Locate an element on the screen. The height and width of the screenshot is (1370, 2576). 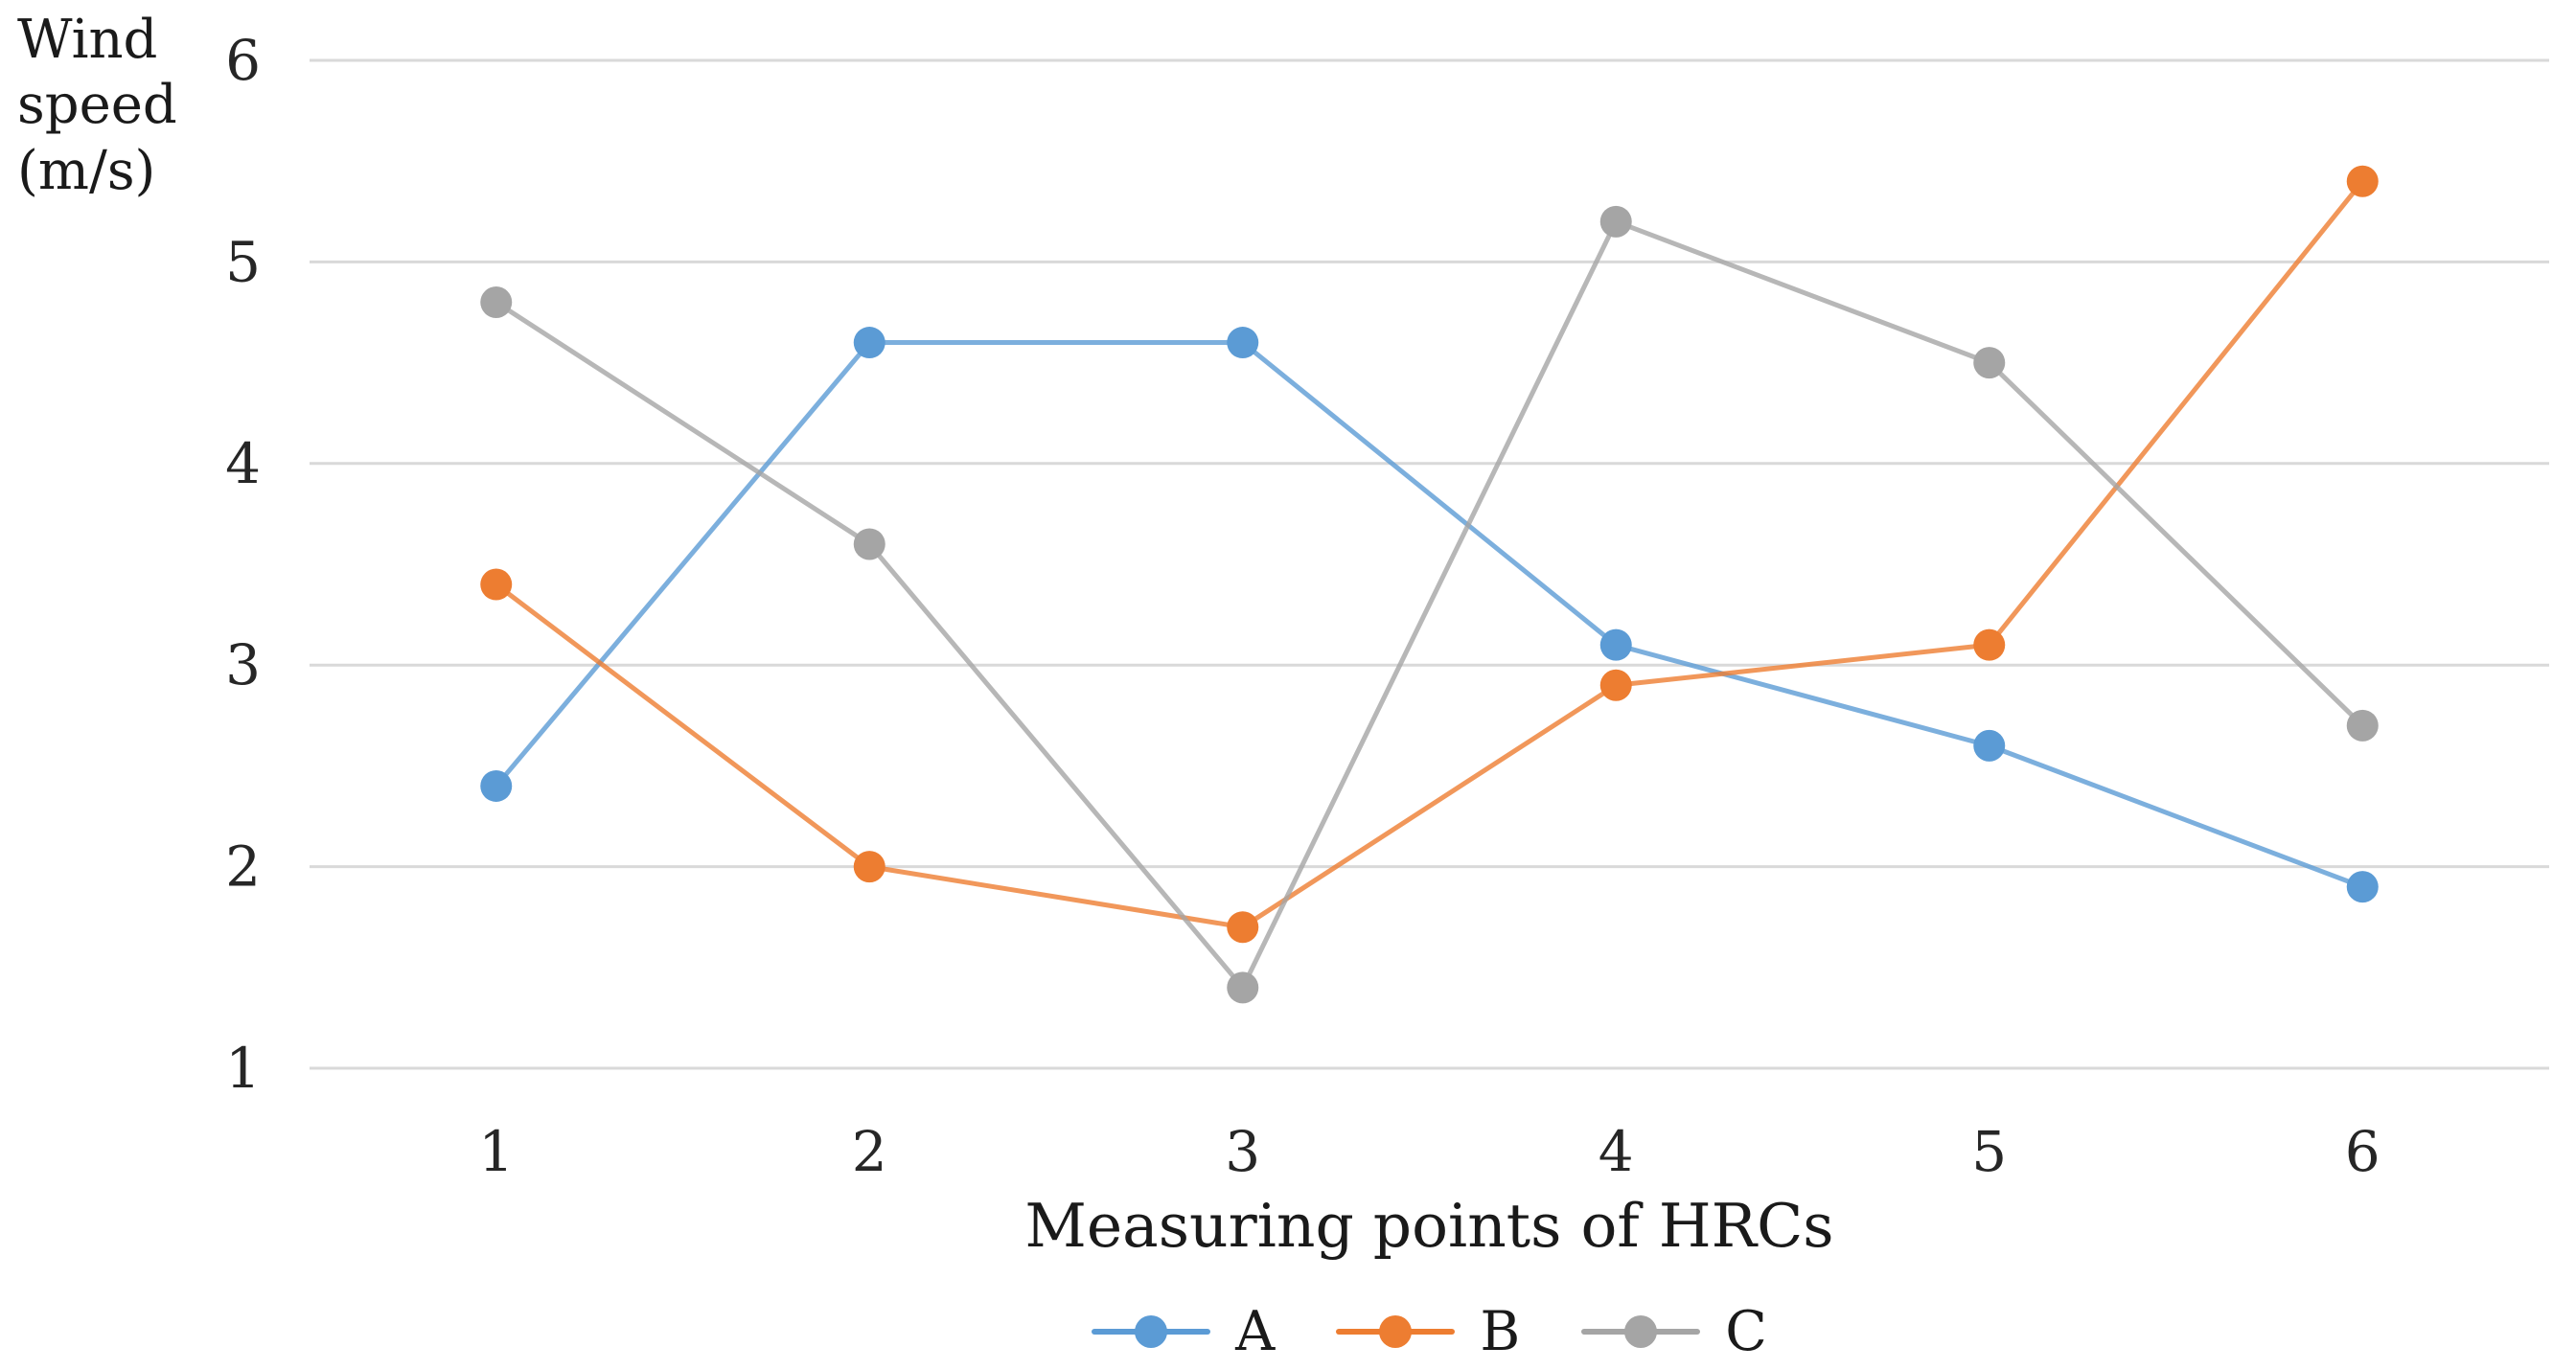
y-tick-label: 5 is located at coordinates (243, 261).